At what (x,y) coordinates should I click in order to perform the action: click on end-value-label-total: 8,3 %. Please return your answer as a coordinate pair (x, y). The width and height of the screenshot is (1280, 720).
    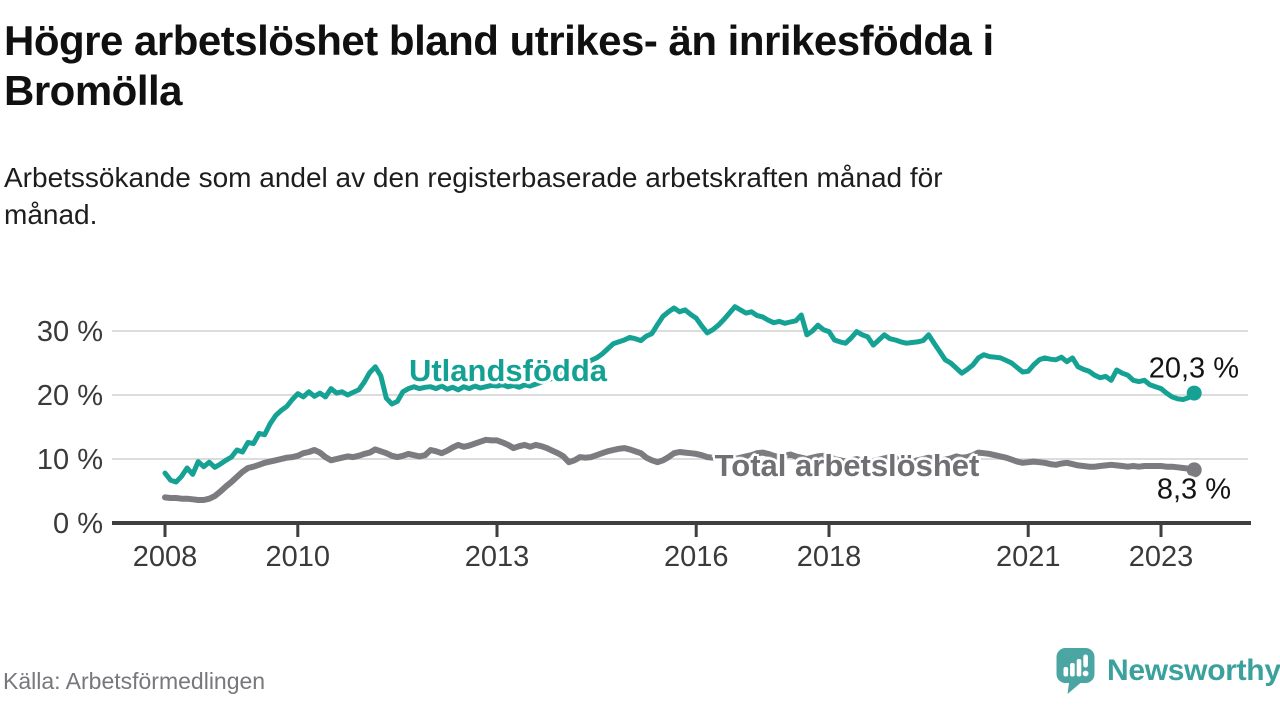
    Looking at the image, I should click on (1193, 489).